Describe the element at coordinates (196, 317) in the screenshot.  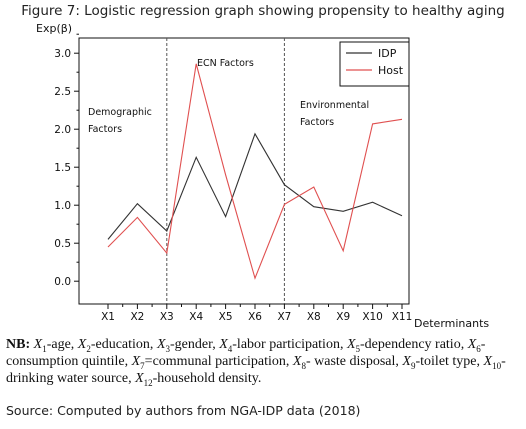
I see `x-tick-label: X4` at that location.